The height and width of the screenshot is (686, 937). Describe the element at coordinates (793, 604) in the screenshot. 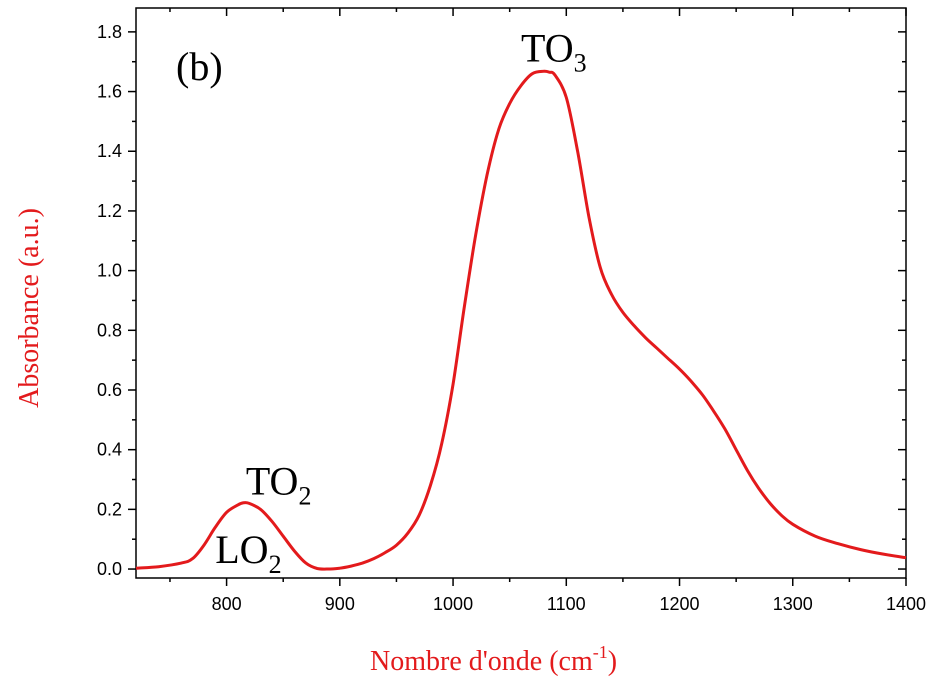

I see `x-tick-label: 1300` at that location.